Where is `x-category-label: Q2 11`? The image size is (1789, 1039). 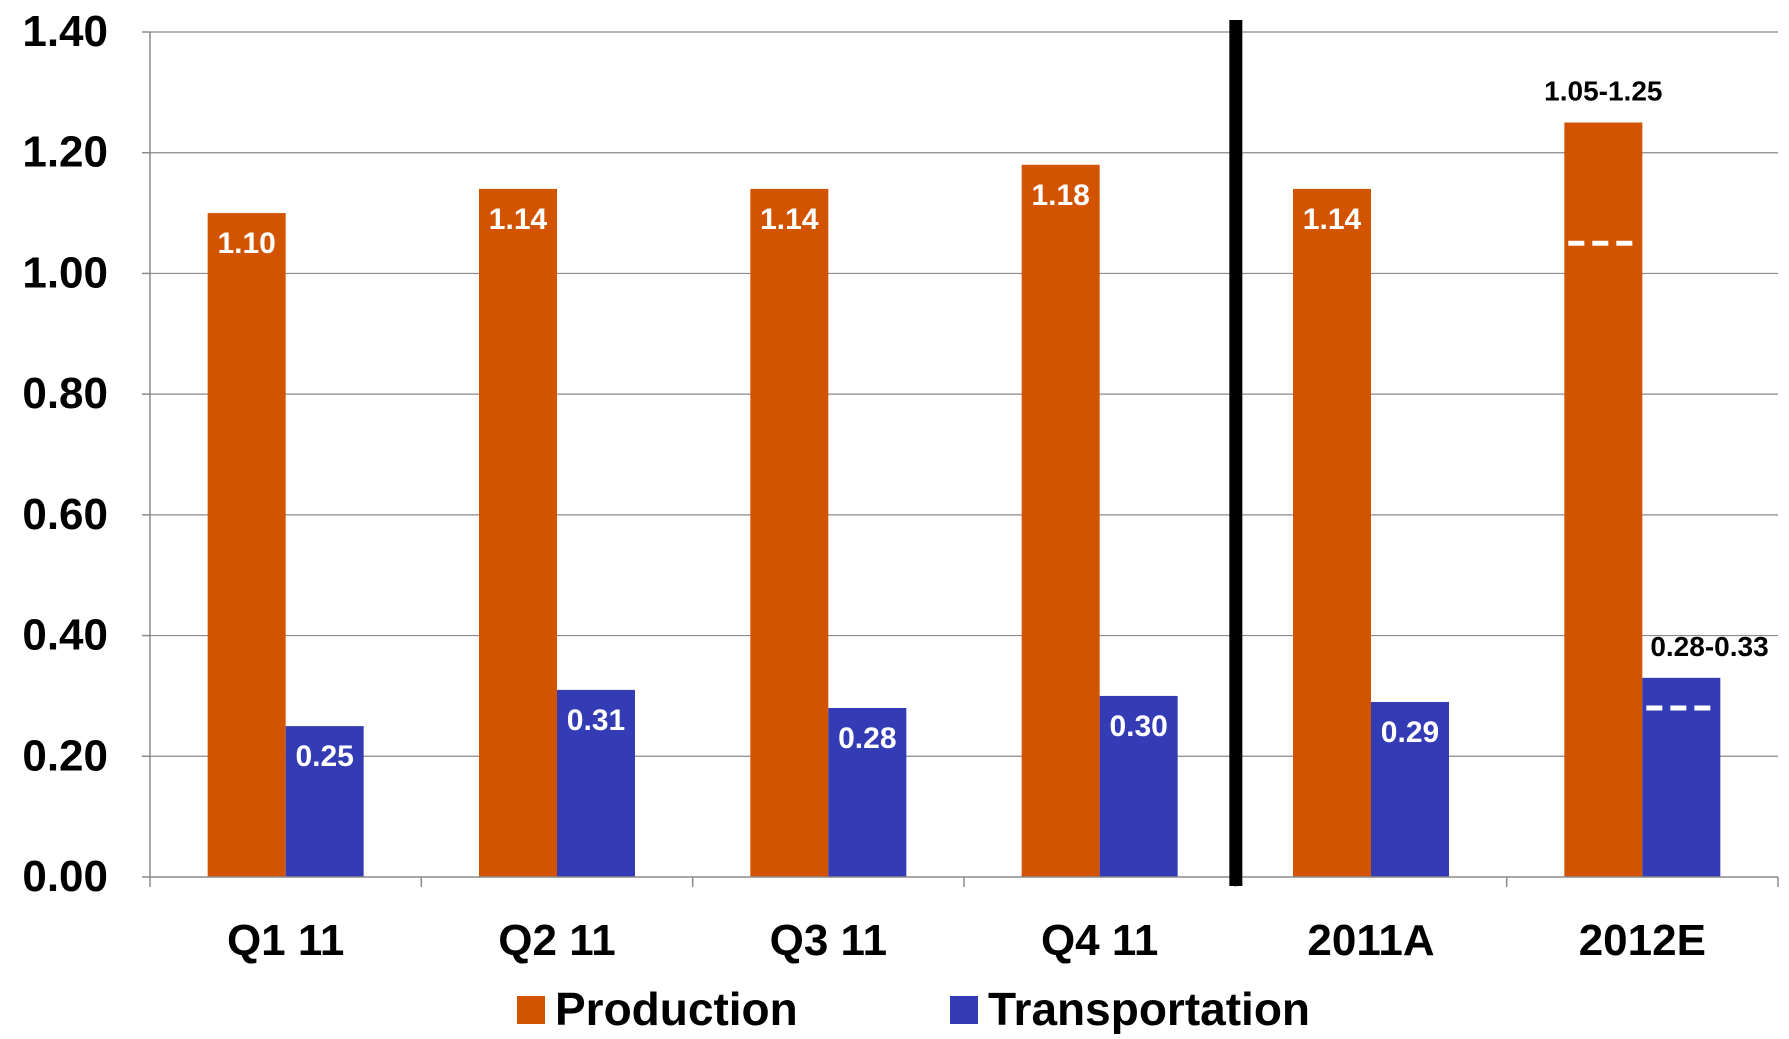
x-category-label: Q2 11 is located at coordinates (556, 940).